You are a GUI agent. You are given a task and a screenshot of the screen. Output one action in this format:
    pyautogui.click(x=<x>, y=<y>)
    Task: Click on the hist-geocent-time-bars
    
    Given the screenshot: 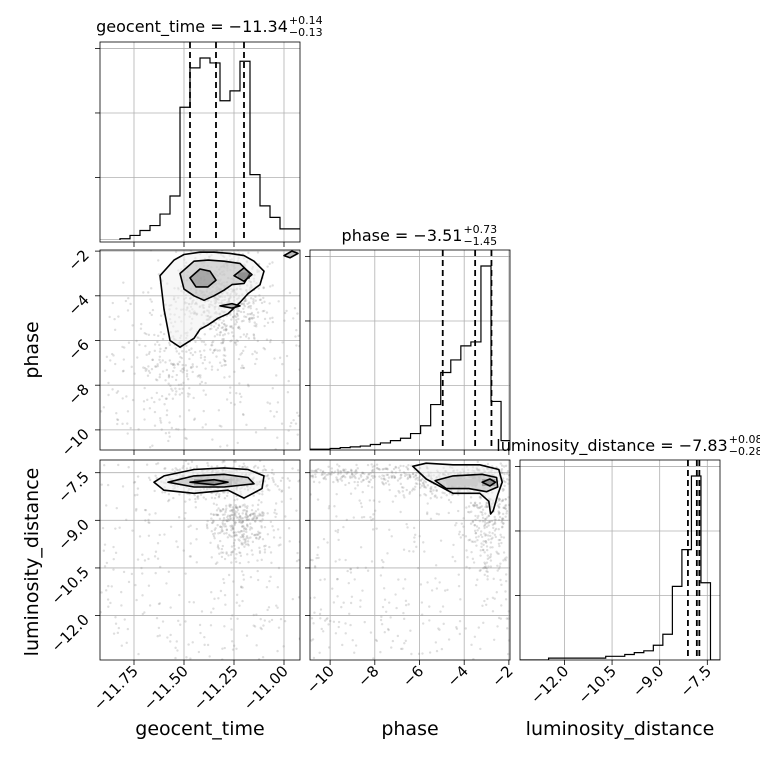 What is the action you would take?
    pyautogui.click(x=200, y=148)
    